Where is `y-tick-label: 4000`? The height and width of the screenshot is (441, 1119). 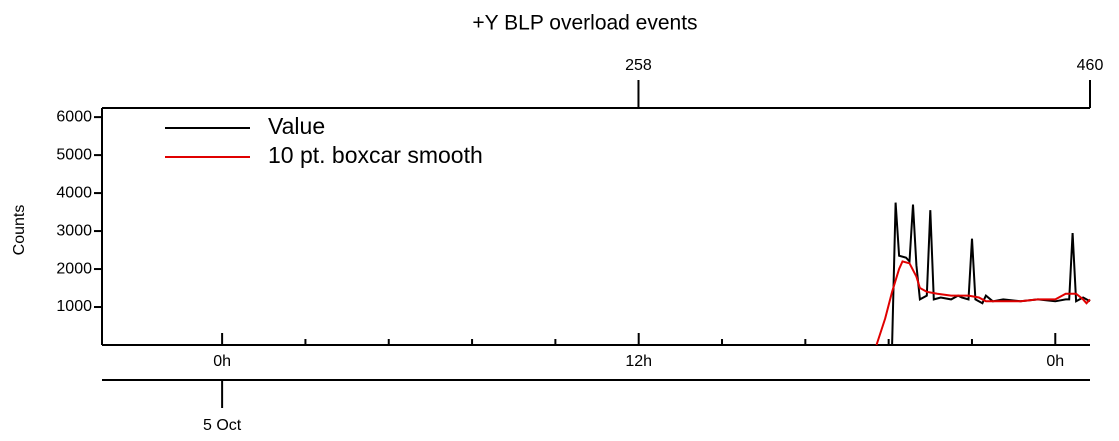 y-tick-label: 4000 is located at coordinates (74, 192).